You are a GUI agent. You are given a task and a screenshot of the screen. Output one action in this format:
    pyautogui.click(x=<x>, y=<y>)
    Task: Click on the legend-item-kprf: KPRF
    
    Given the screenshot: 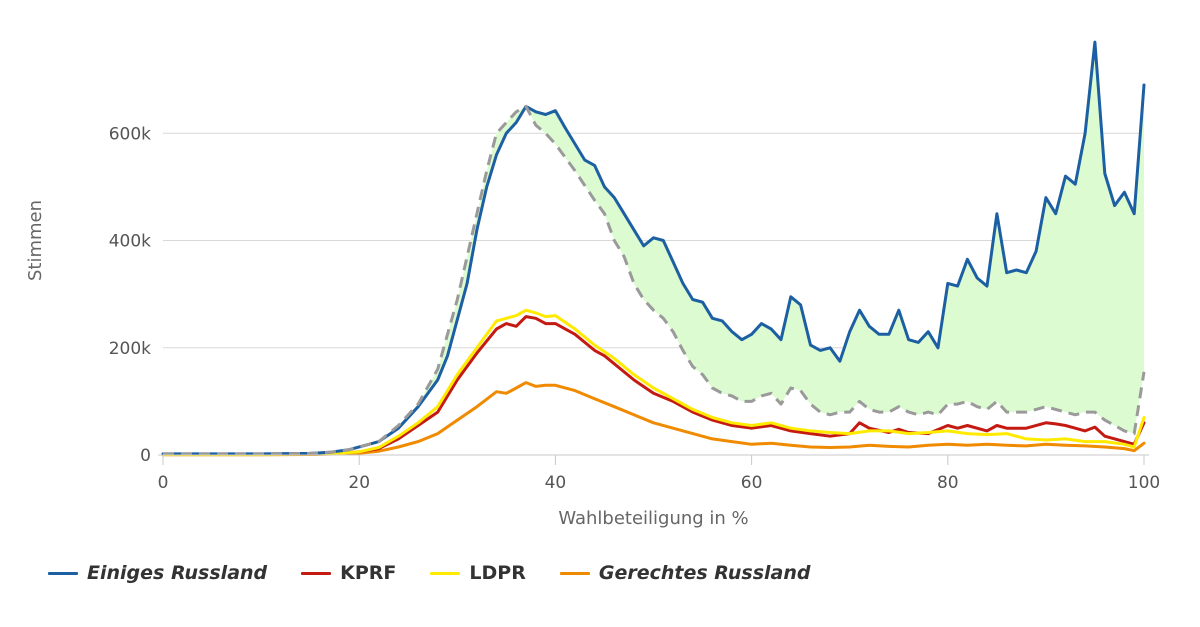 What is the action you would take?
    pyautogui.click(x=348, y=573)
    